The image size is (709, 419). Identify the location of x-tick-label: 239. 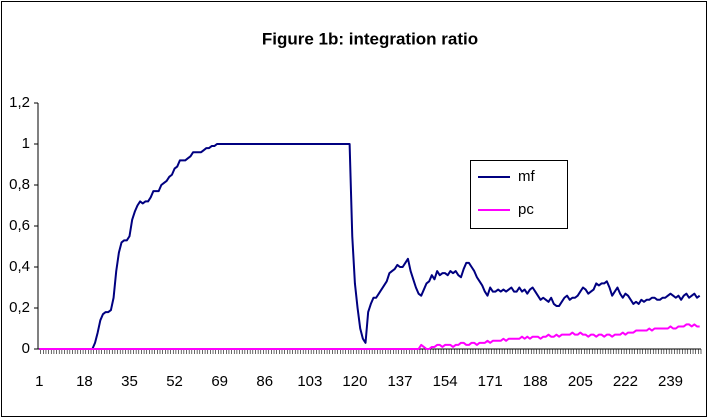
(670, 381).